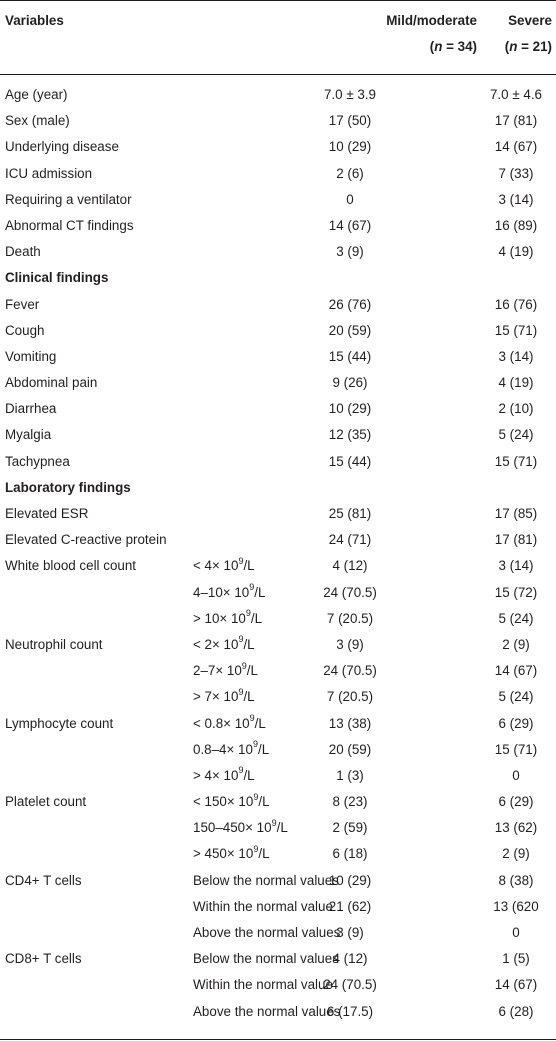  Describe the element at coordinates (37, 461) in the screenshot. I see `variable-cell: Tachypnea` at that location.